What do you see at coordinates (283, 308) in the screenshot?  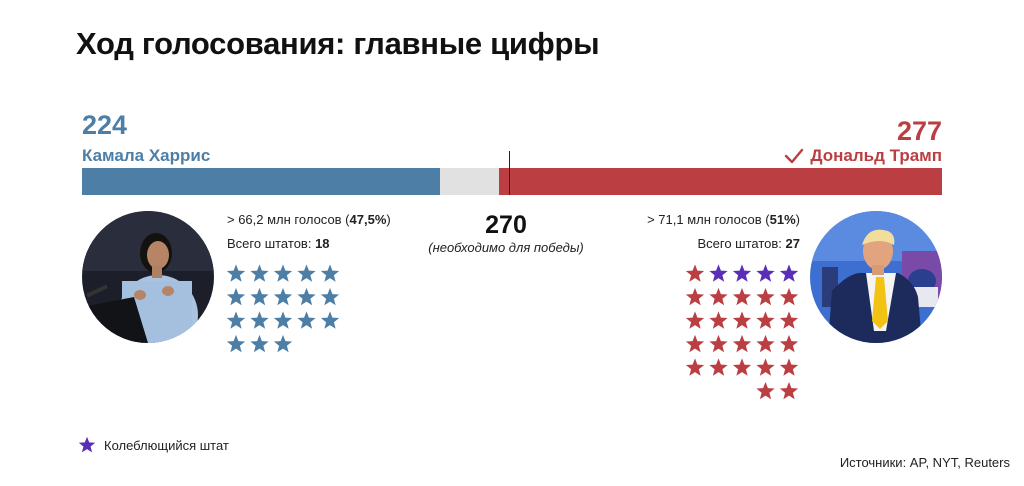 I see `harris-states-stars` at bounding box center [283, 308].